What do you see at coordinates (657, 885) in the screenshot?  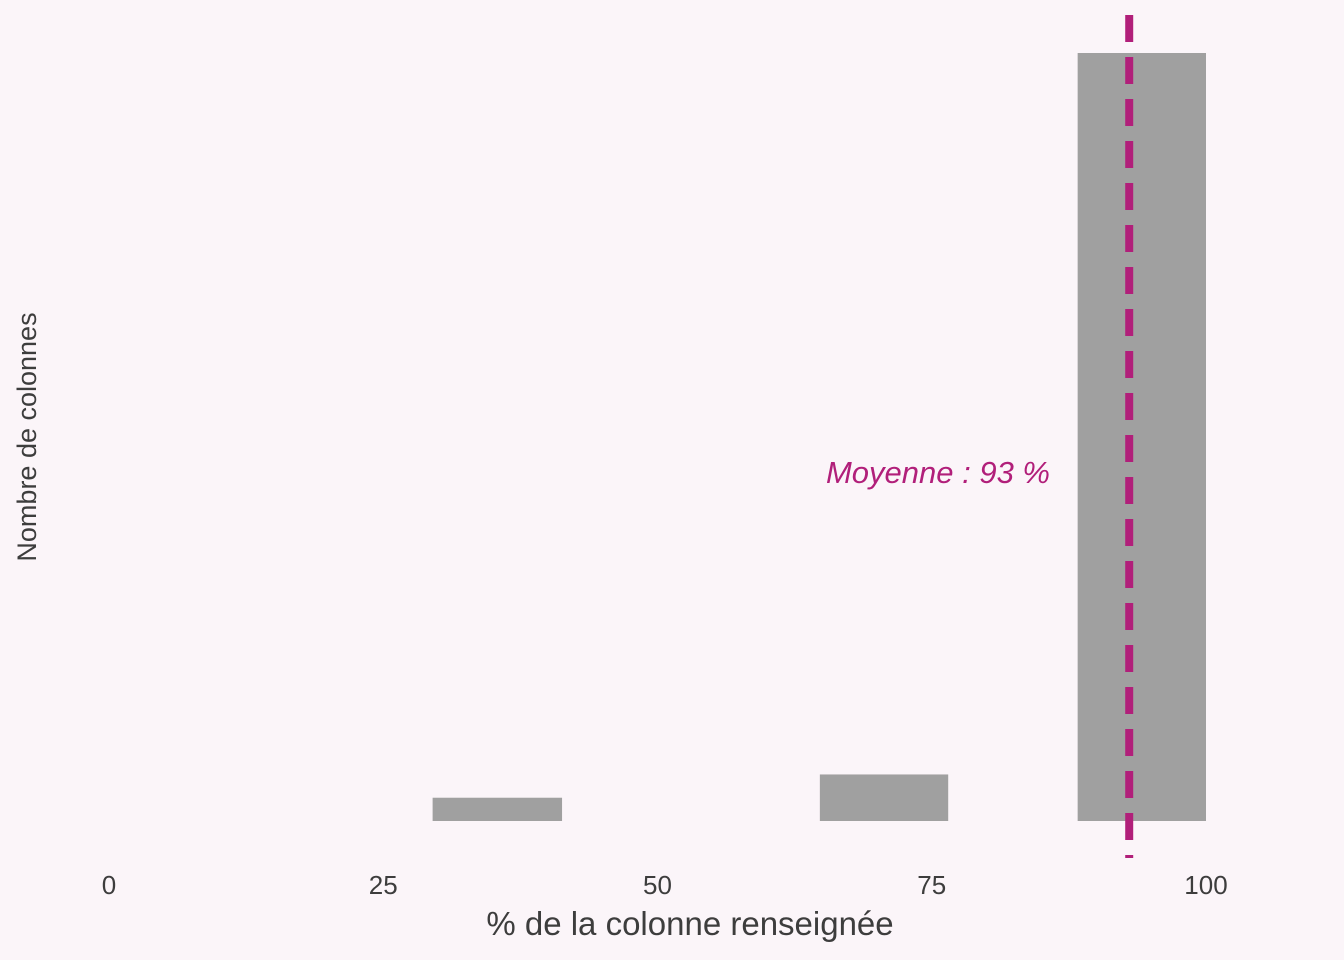 I see `x-tick-label-50: 50` at bounding box center [657, 885].